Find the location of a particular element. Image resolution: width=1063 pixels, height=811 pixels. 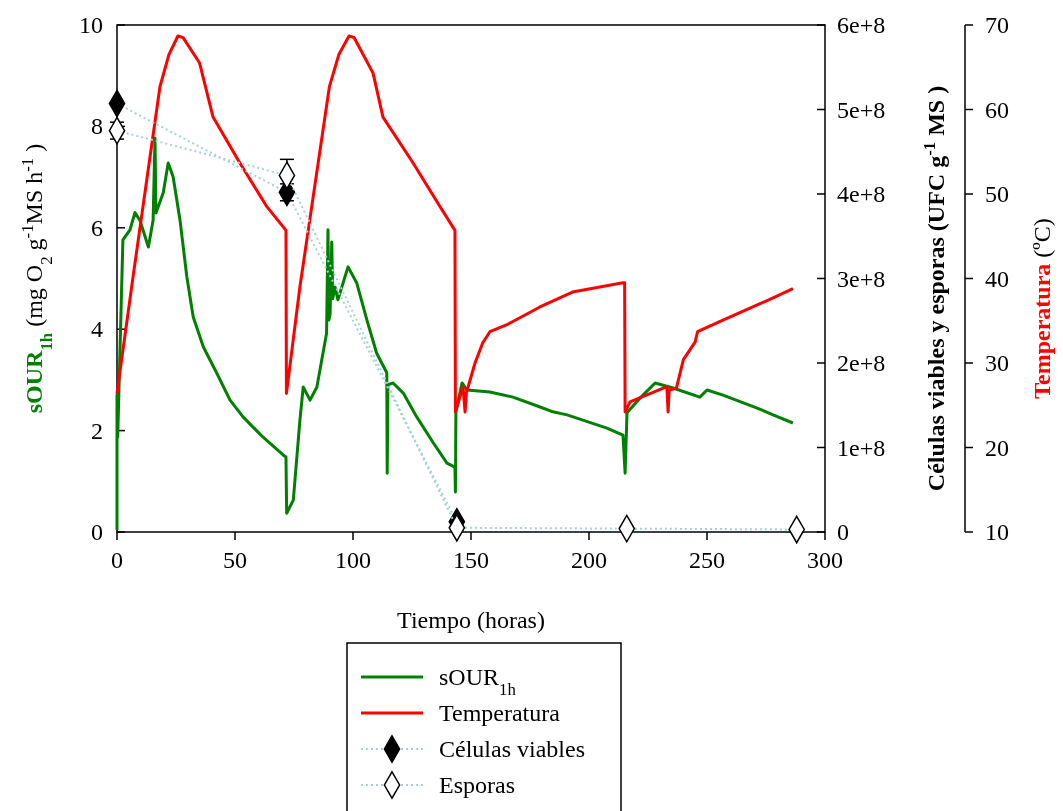

y-tick-label: 6 is located at coordinates (97, 227).